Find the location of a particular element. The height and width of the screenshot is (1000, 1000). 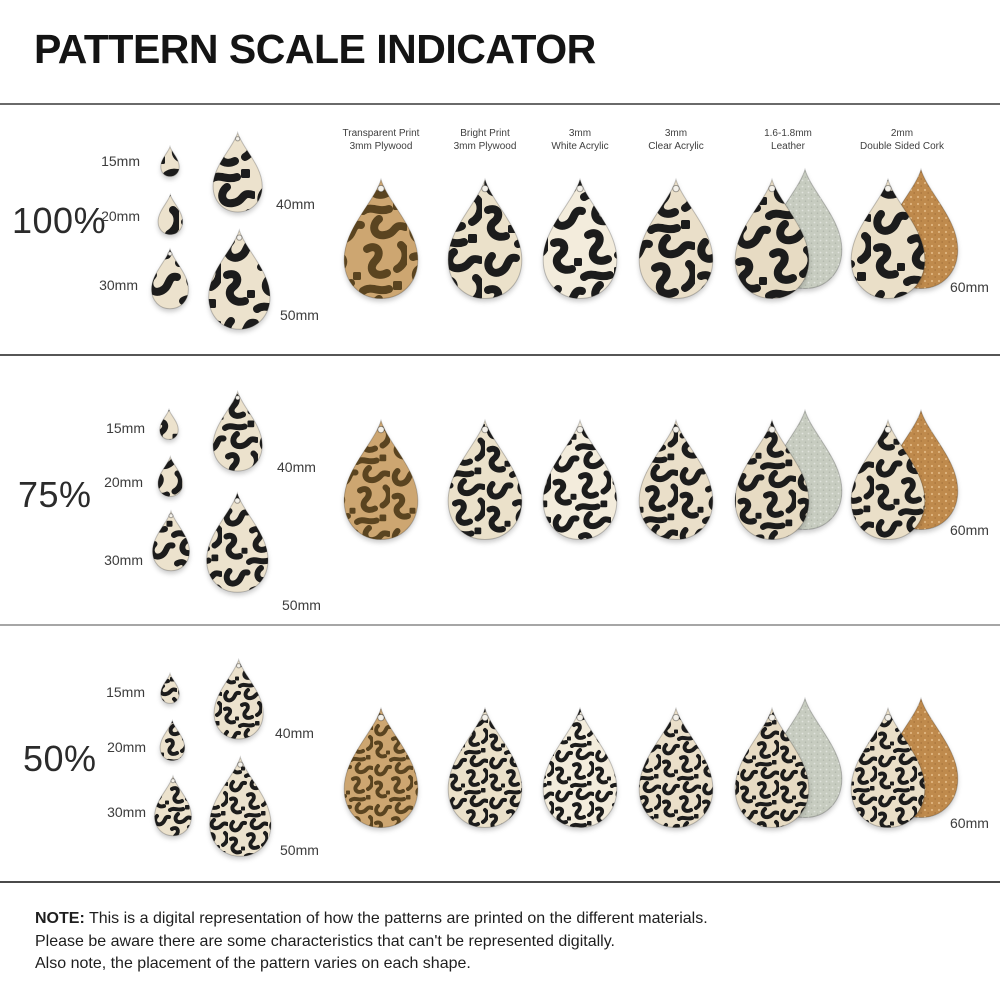

material-header-white-acrylic: 3mm White Acrylic is located at coordinates (580, 140).